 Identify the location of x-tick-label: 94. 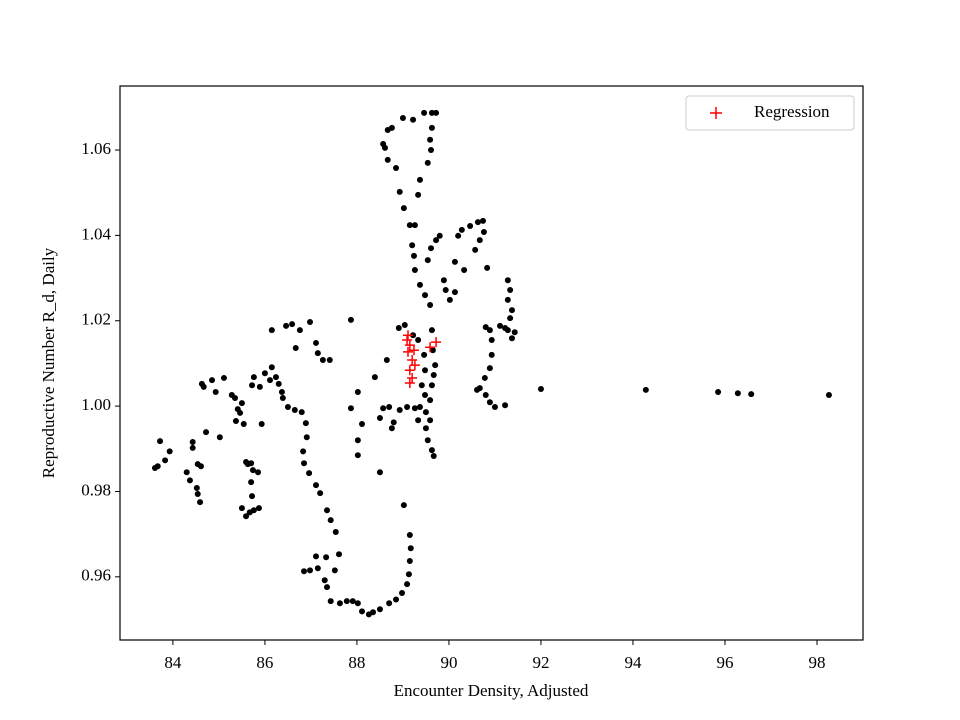
(633, 662).